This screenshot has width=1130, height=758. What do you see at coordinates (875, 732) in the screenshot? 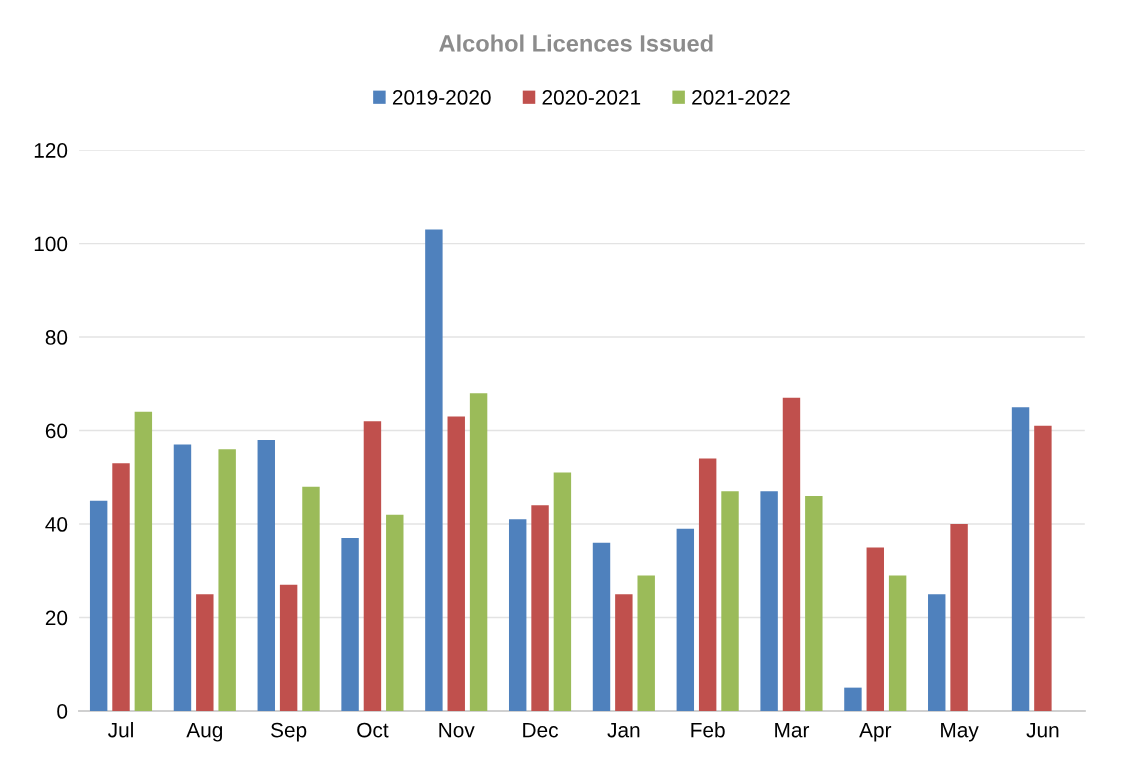
I see `x-tick-label: Apr` at bounding box center [875, 732].